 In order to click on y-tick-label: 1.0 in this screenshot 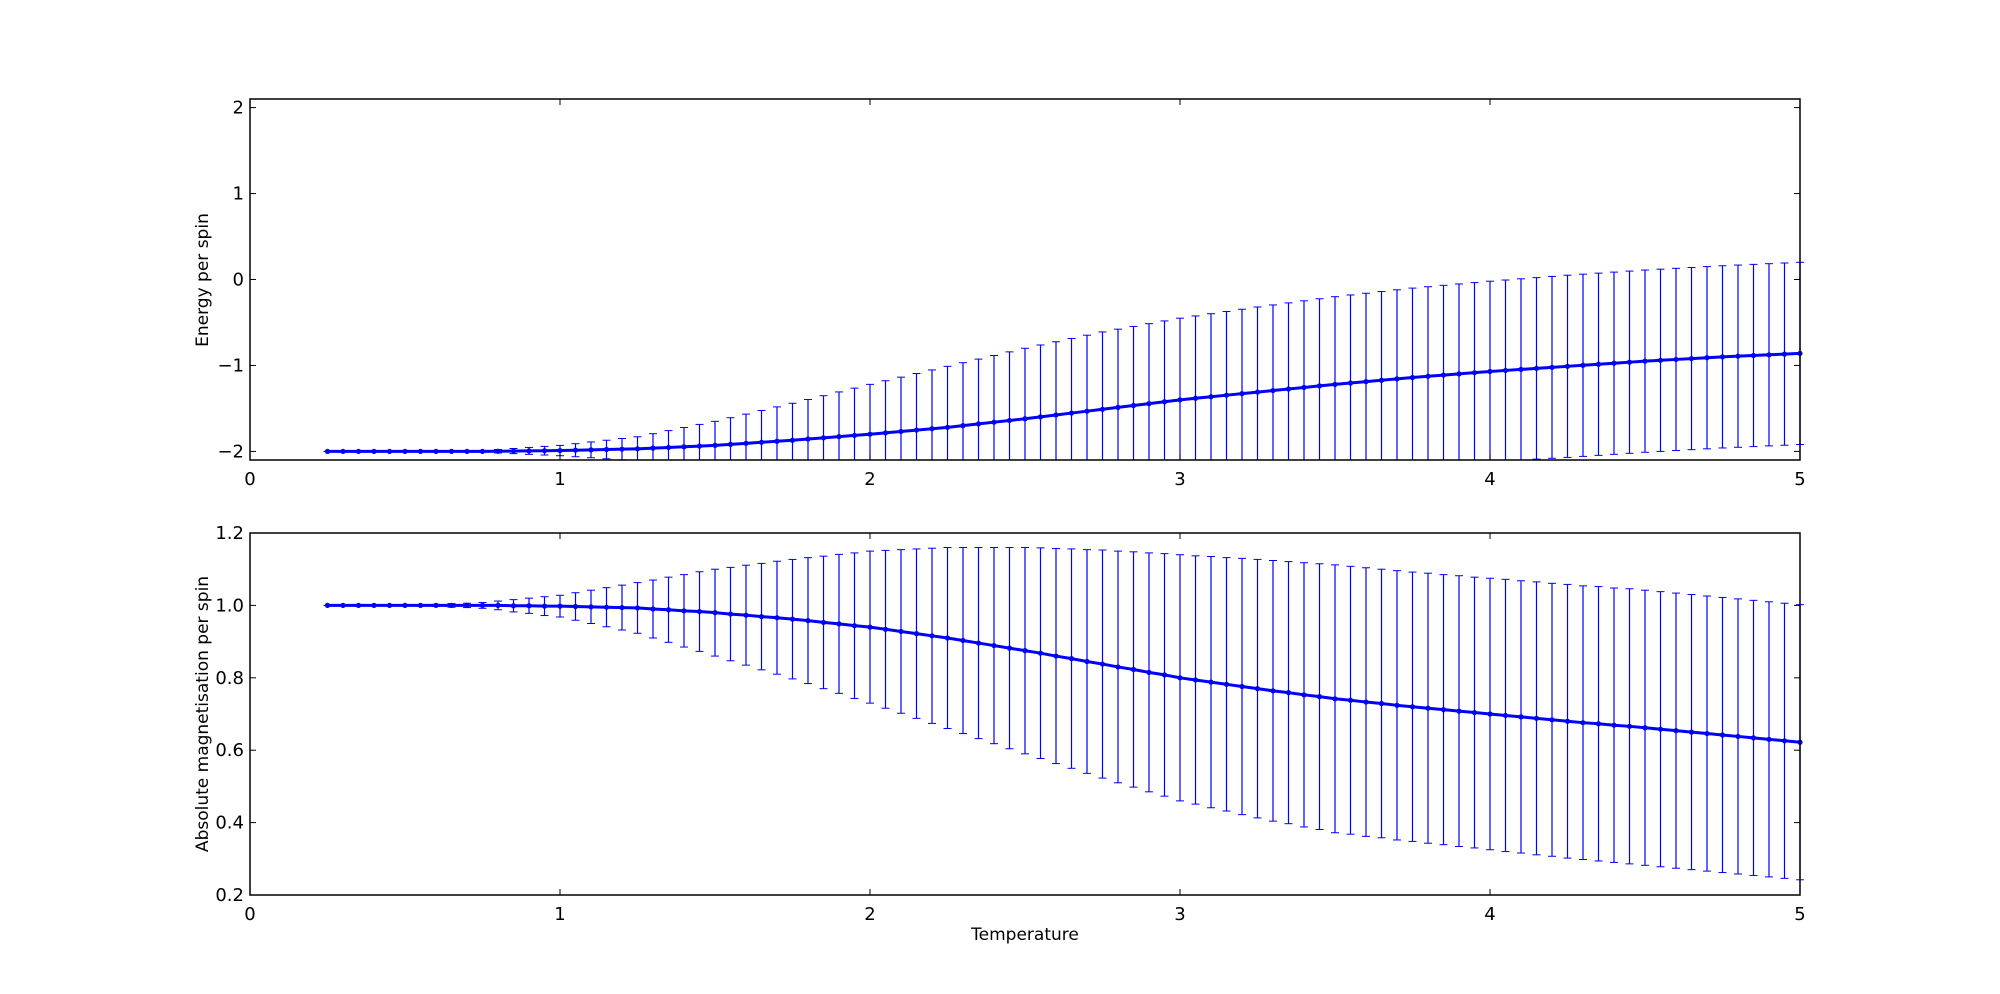, I will do `click(229, 605)`.